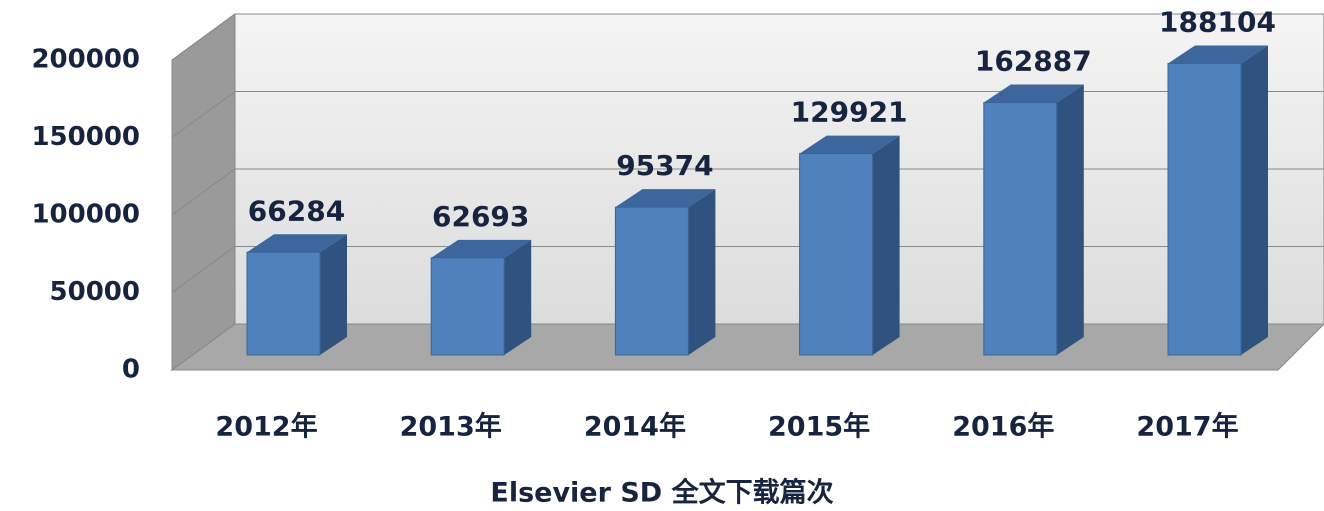 The image size is (1324, 511). What do you see at coordinates (819, 427) in the screenshot?
I see `x-tick-label: 2015年` at bounding box center [819, 427].